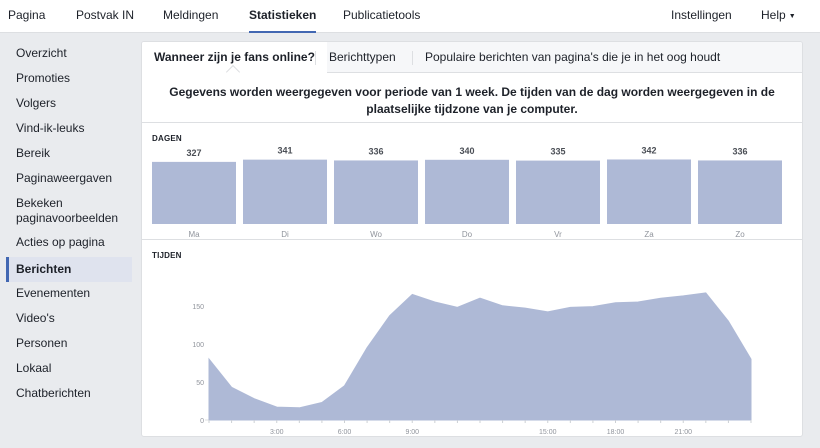 The height and width of the screenshot is (448, 820). I want to click on y-tick-label: 0, so click(202, 421).